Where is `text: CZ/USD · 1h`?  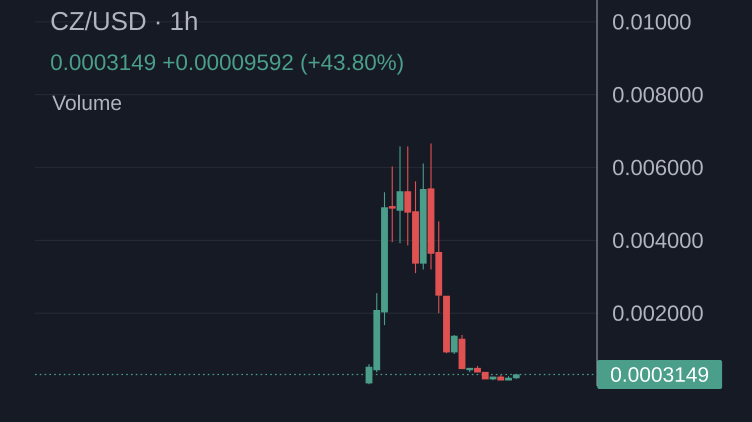 text: CZ/USD · 1h is located at coordinates (124, 20).